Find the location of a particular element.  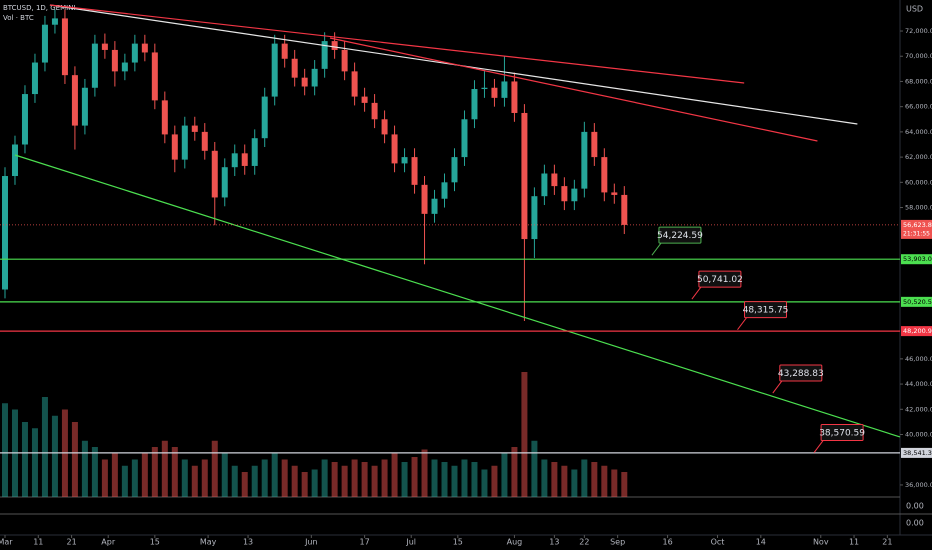

last-price-label: 56,623.85 is located at coordinates (917, 225).